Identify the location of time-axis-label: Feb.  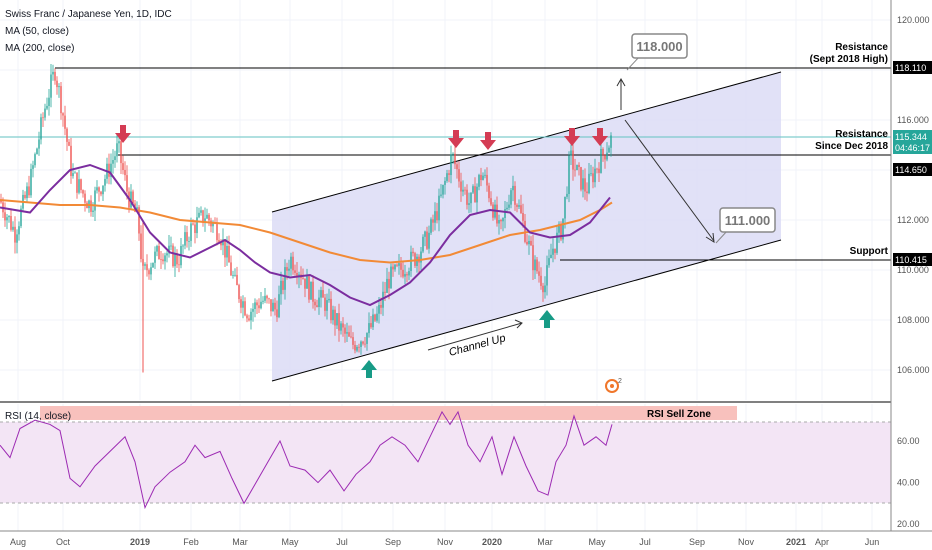
(191, 542).